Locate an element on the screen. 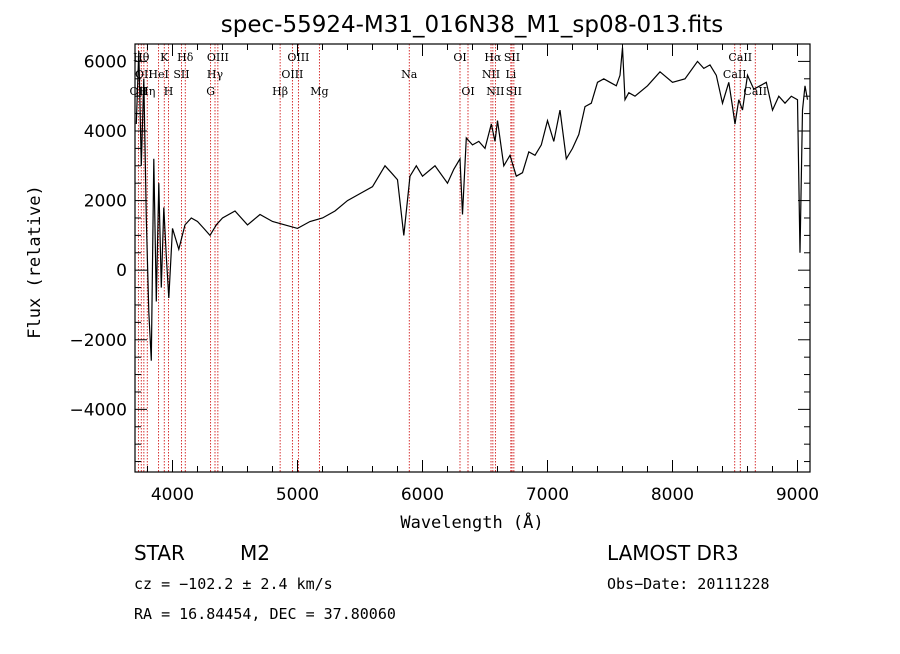 This screenshot has height=654, width=900. observation-date: Obs−Date: 20111228 is located at coordinates (688, 584).